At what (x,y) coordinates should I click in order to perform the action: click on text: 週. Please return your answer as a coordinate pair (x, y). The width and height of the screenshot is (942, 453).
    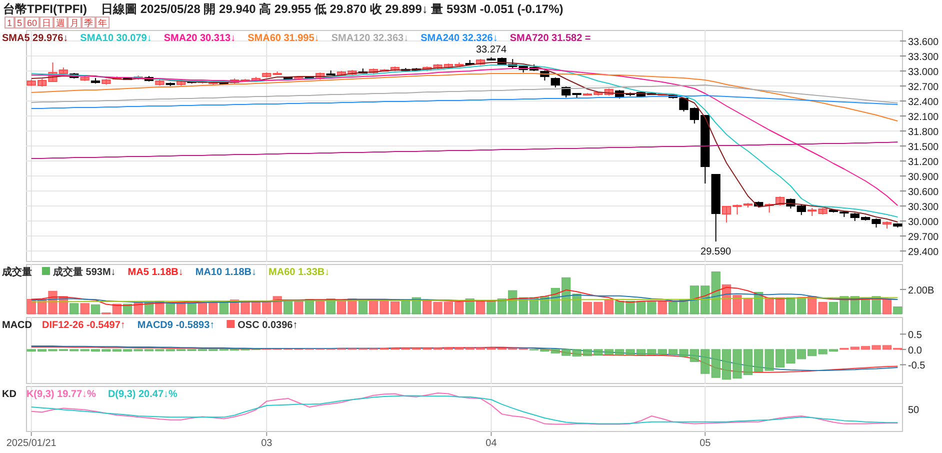
    Looking at the image, I should click on (61, 23).